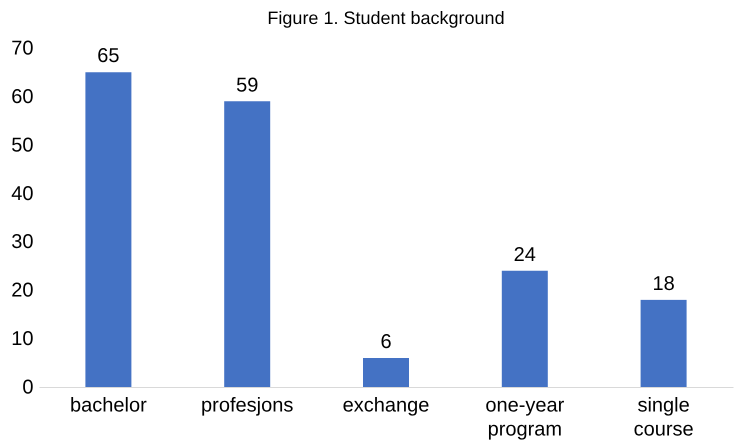  What do you see at coordinates (22, 145) in the screenshot?
I see `y-tick-label: 50` at bounding box center [22, 145].